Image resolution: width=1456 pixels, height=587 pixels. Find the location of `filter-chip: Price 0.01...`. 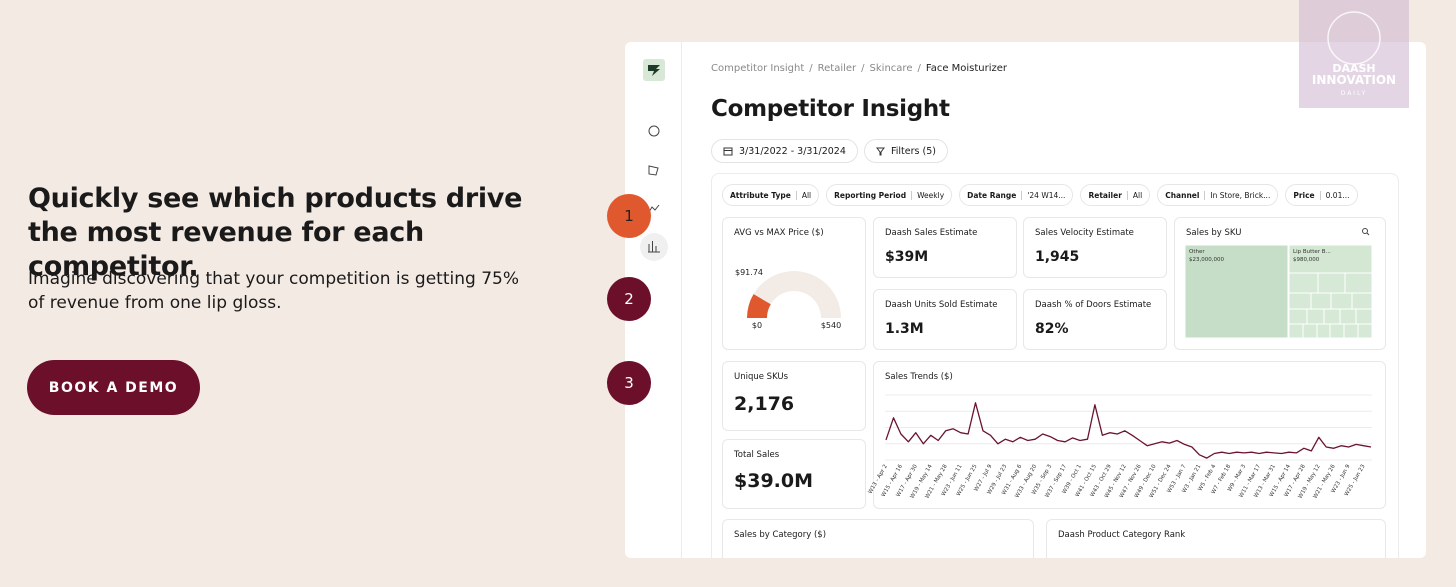

filter-chip: Price 0.01... is located at coordinates (1321, 195).